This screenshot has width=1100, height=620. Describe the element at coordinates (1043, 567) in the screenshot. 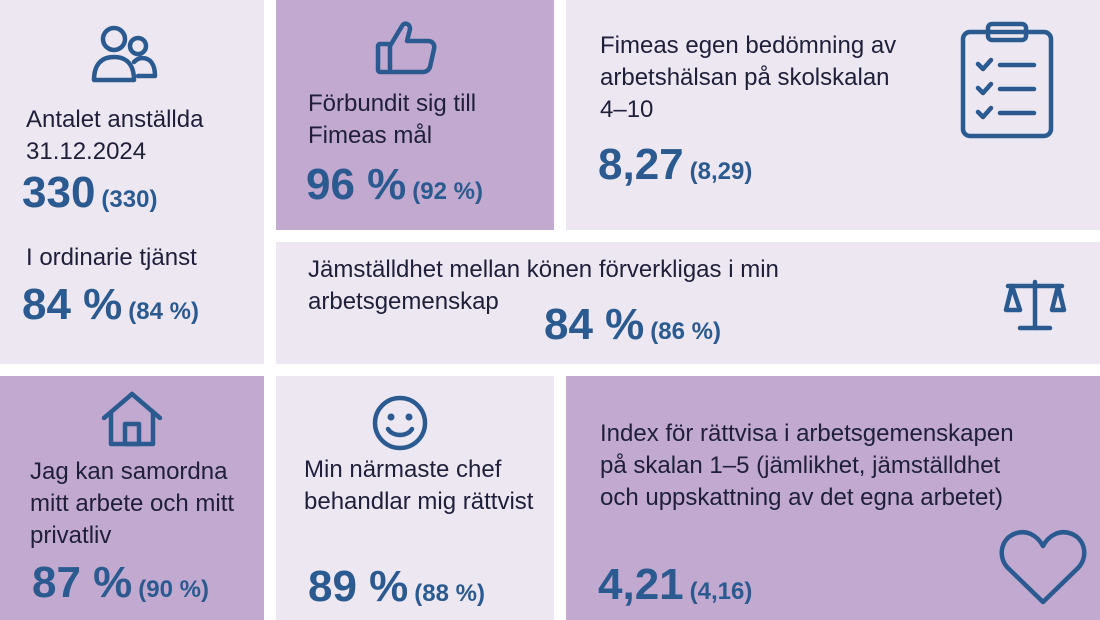

I see `heart-icon` at that location.